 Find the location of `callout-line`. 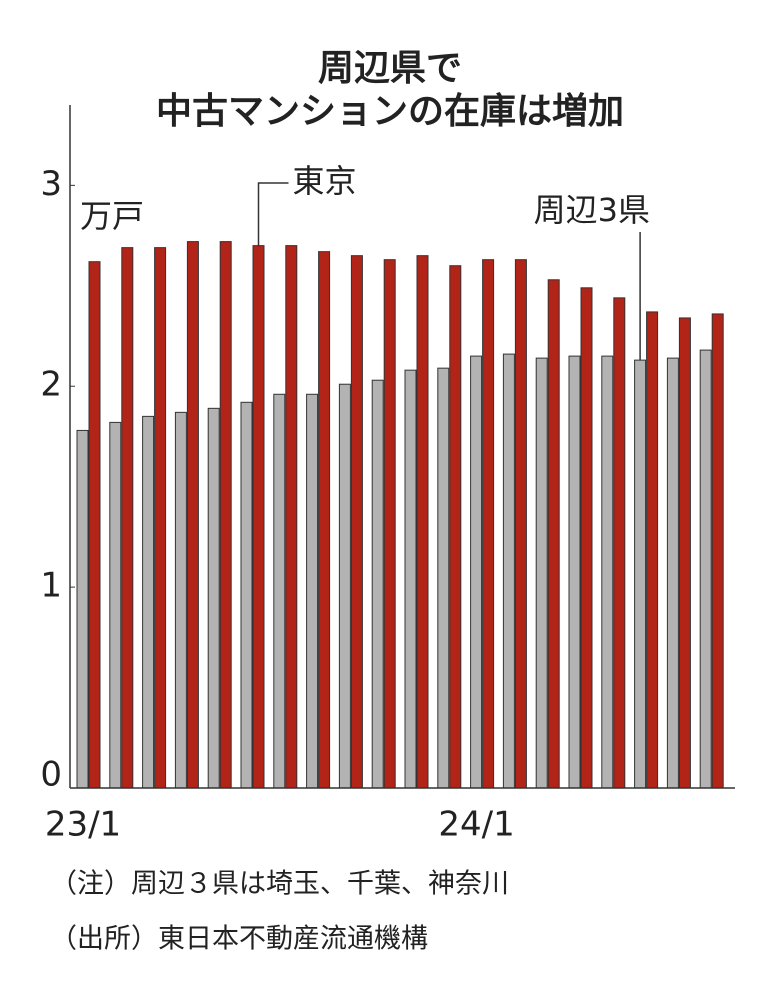

callout-line is located at coordinates (273, 214).